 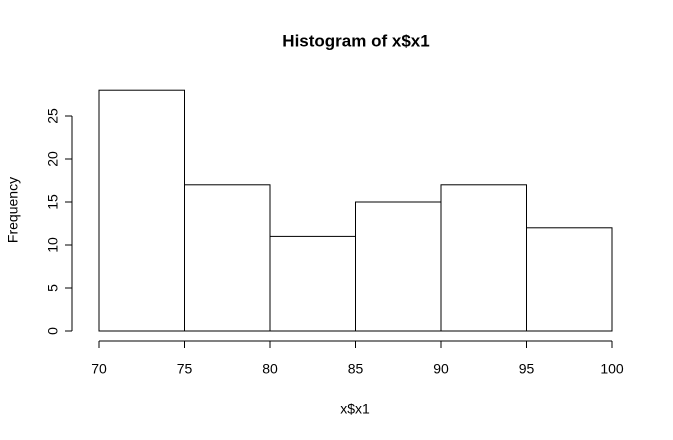 What do you see at coordinates (527, 369) in the screenshot?
I see `x-tick-label: 95` at bounding box center [527, 369].